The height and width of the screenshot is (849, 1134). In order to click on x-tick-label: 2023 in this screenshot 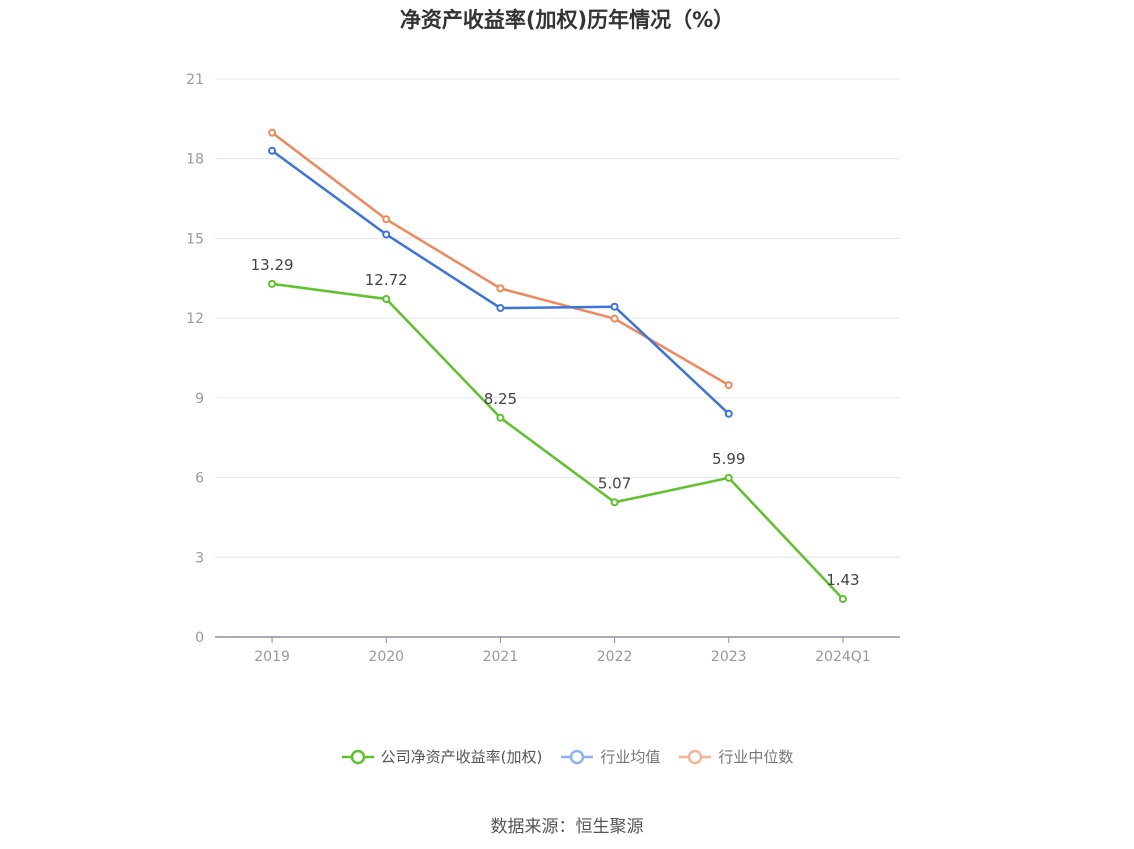, I will do `click(729, 657)`.